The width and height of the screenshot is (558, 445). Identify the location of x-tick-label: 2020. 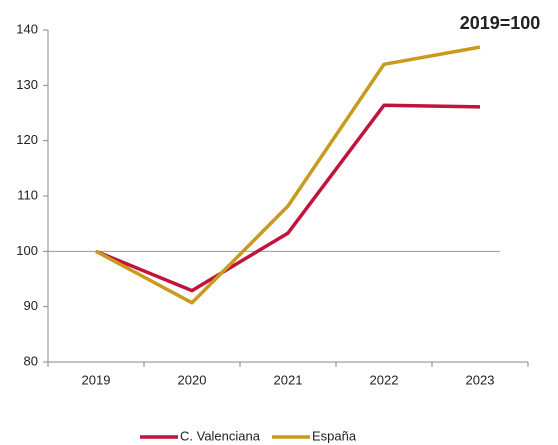
(192, 379).